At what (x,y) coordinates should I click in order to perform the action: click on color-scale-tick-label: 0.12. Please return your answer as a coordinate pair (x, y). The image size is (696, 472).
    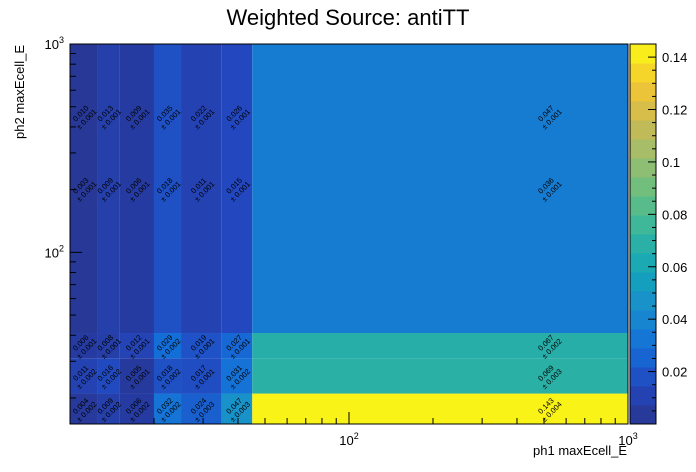
    Looking at the image, I should click on (674, 110).